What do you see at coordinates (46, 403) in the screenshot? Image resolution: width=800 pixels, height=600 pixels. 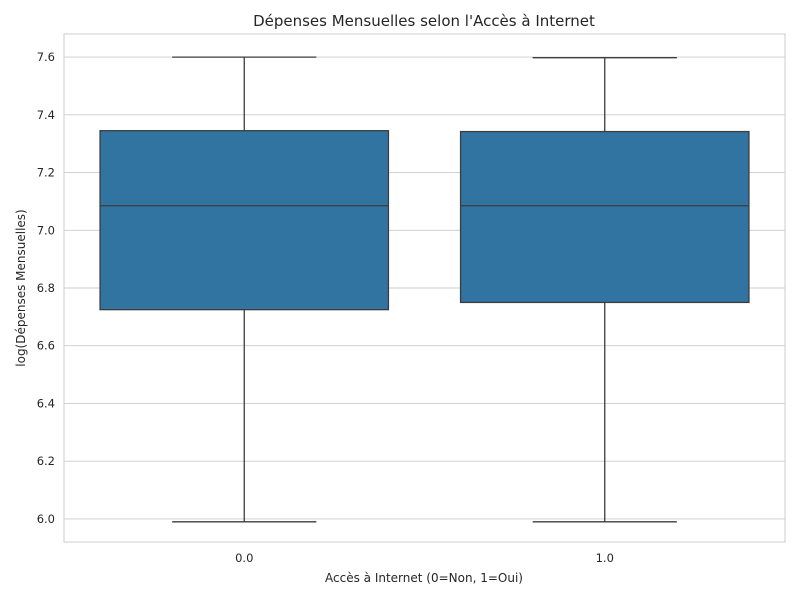 I see `y-tick-label: 6.4` at bounding box center [46, 403].